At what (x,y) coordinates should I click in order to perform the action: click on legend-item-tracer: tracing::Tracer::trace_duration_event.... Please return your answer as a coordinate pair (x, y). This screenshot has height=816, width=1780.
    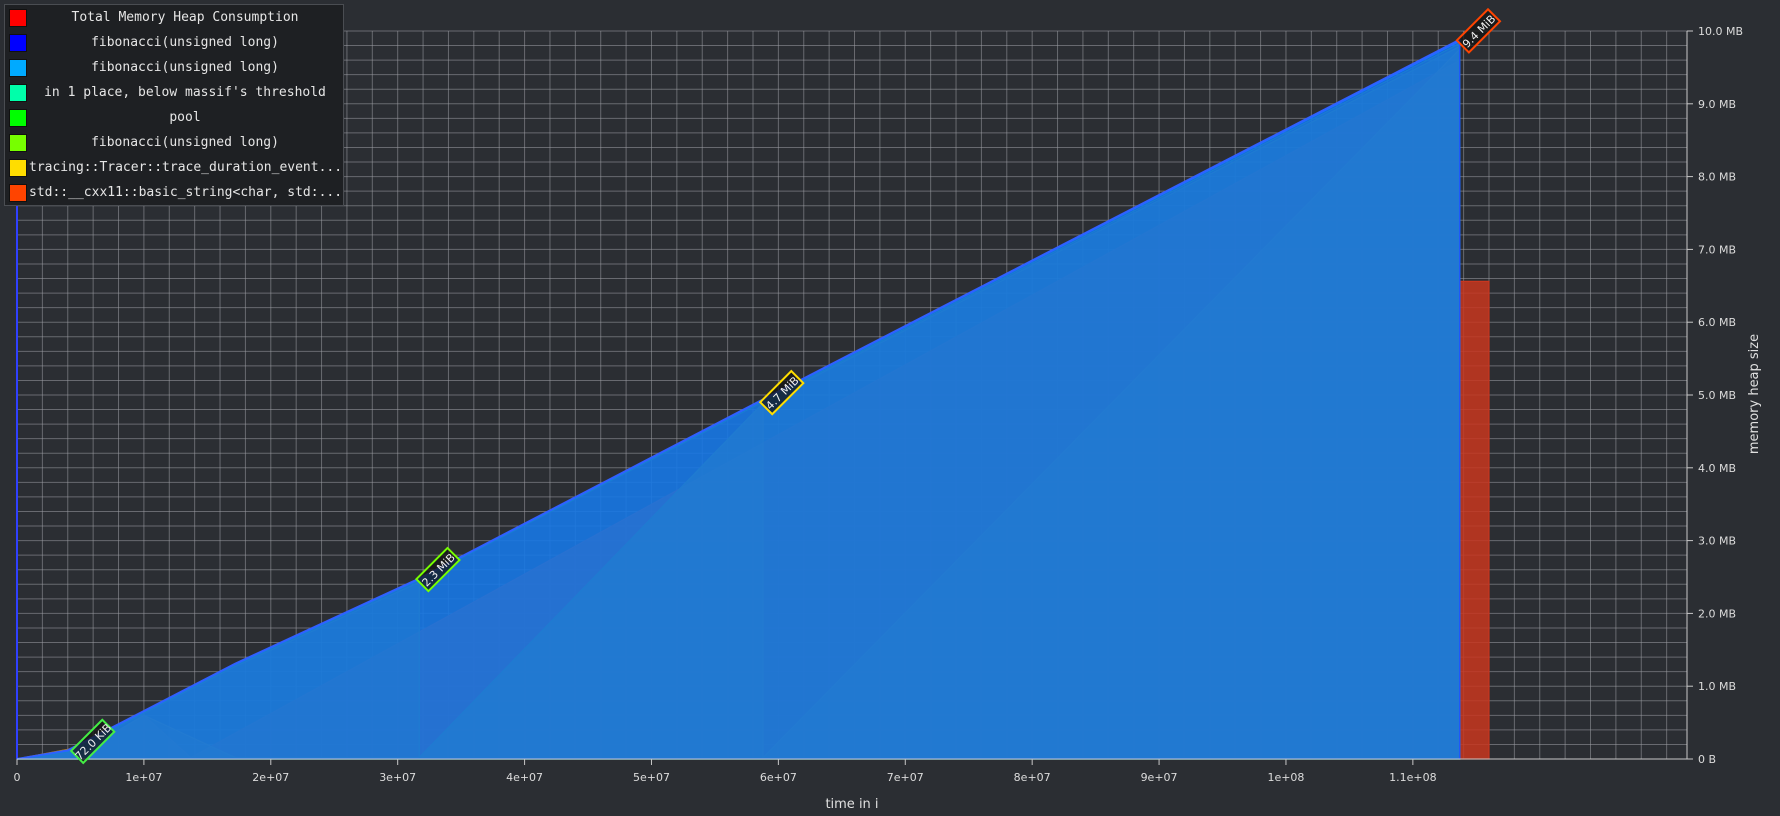
    Looking at the image, I should click on (174, 167).